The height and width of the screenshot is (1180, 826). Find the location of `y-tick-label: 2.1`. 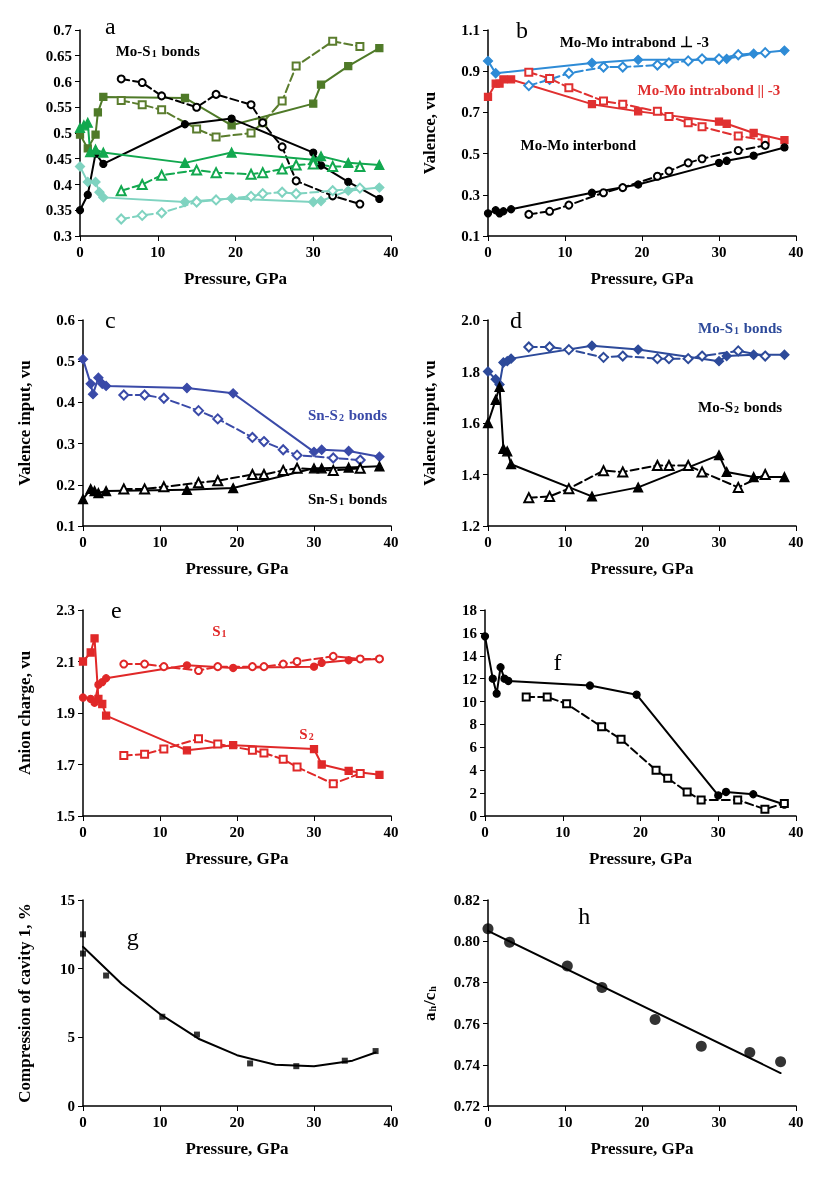

y-tick-label: 2.1 is located at coordinates (65, 661).